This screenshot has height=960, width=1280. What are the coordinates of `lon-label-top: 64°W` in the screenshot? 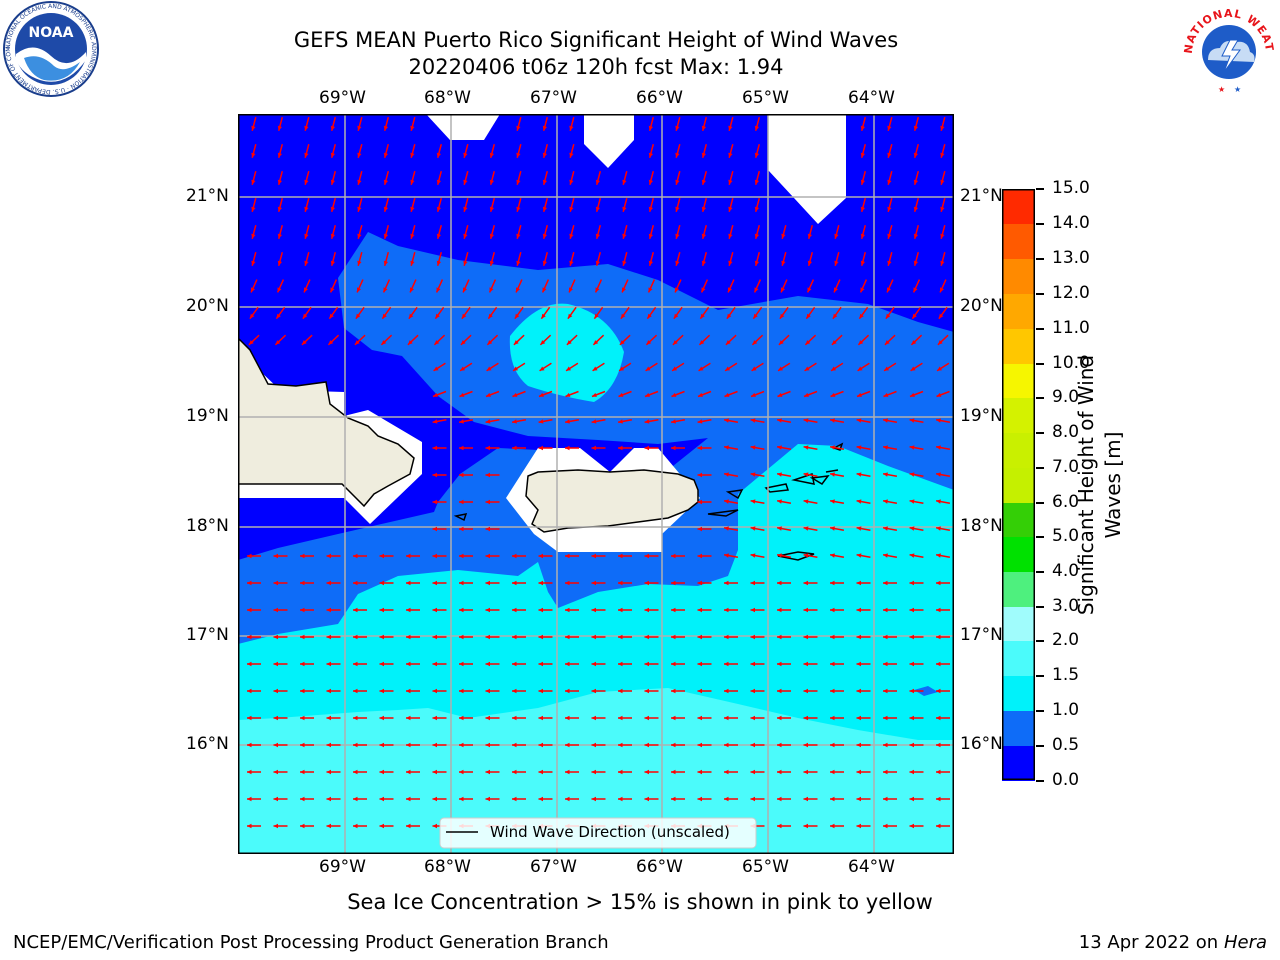 It's located at (871, 98).